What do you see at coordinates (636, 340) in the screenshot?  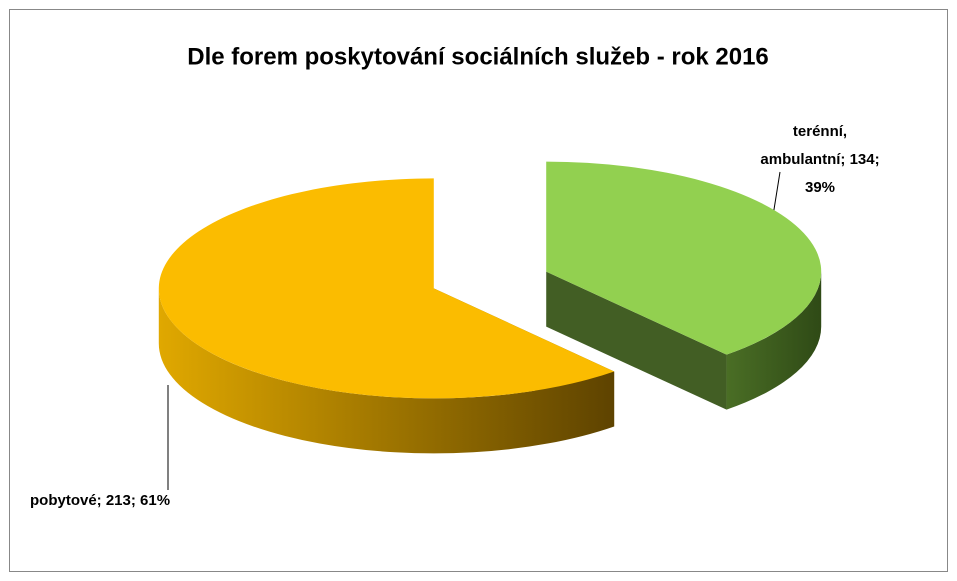 I see `slice-wall` at bounding box center [636, 340].